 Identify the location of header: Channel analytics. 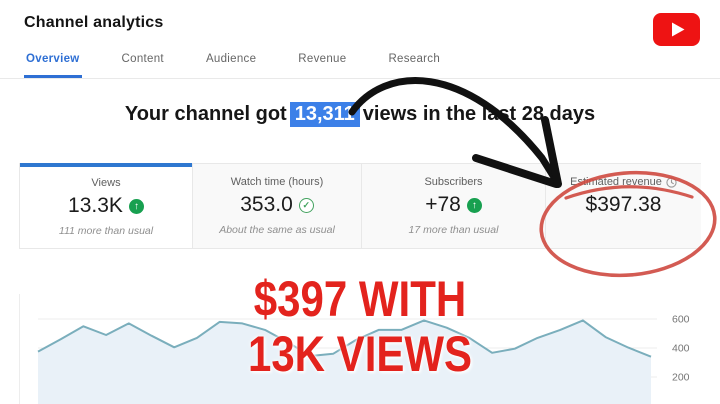
(360, 16).